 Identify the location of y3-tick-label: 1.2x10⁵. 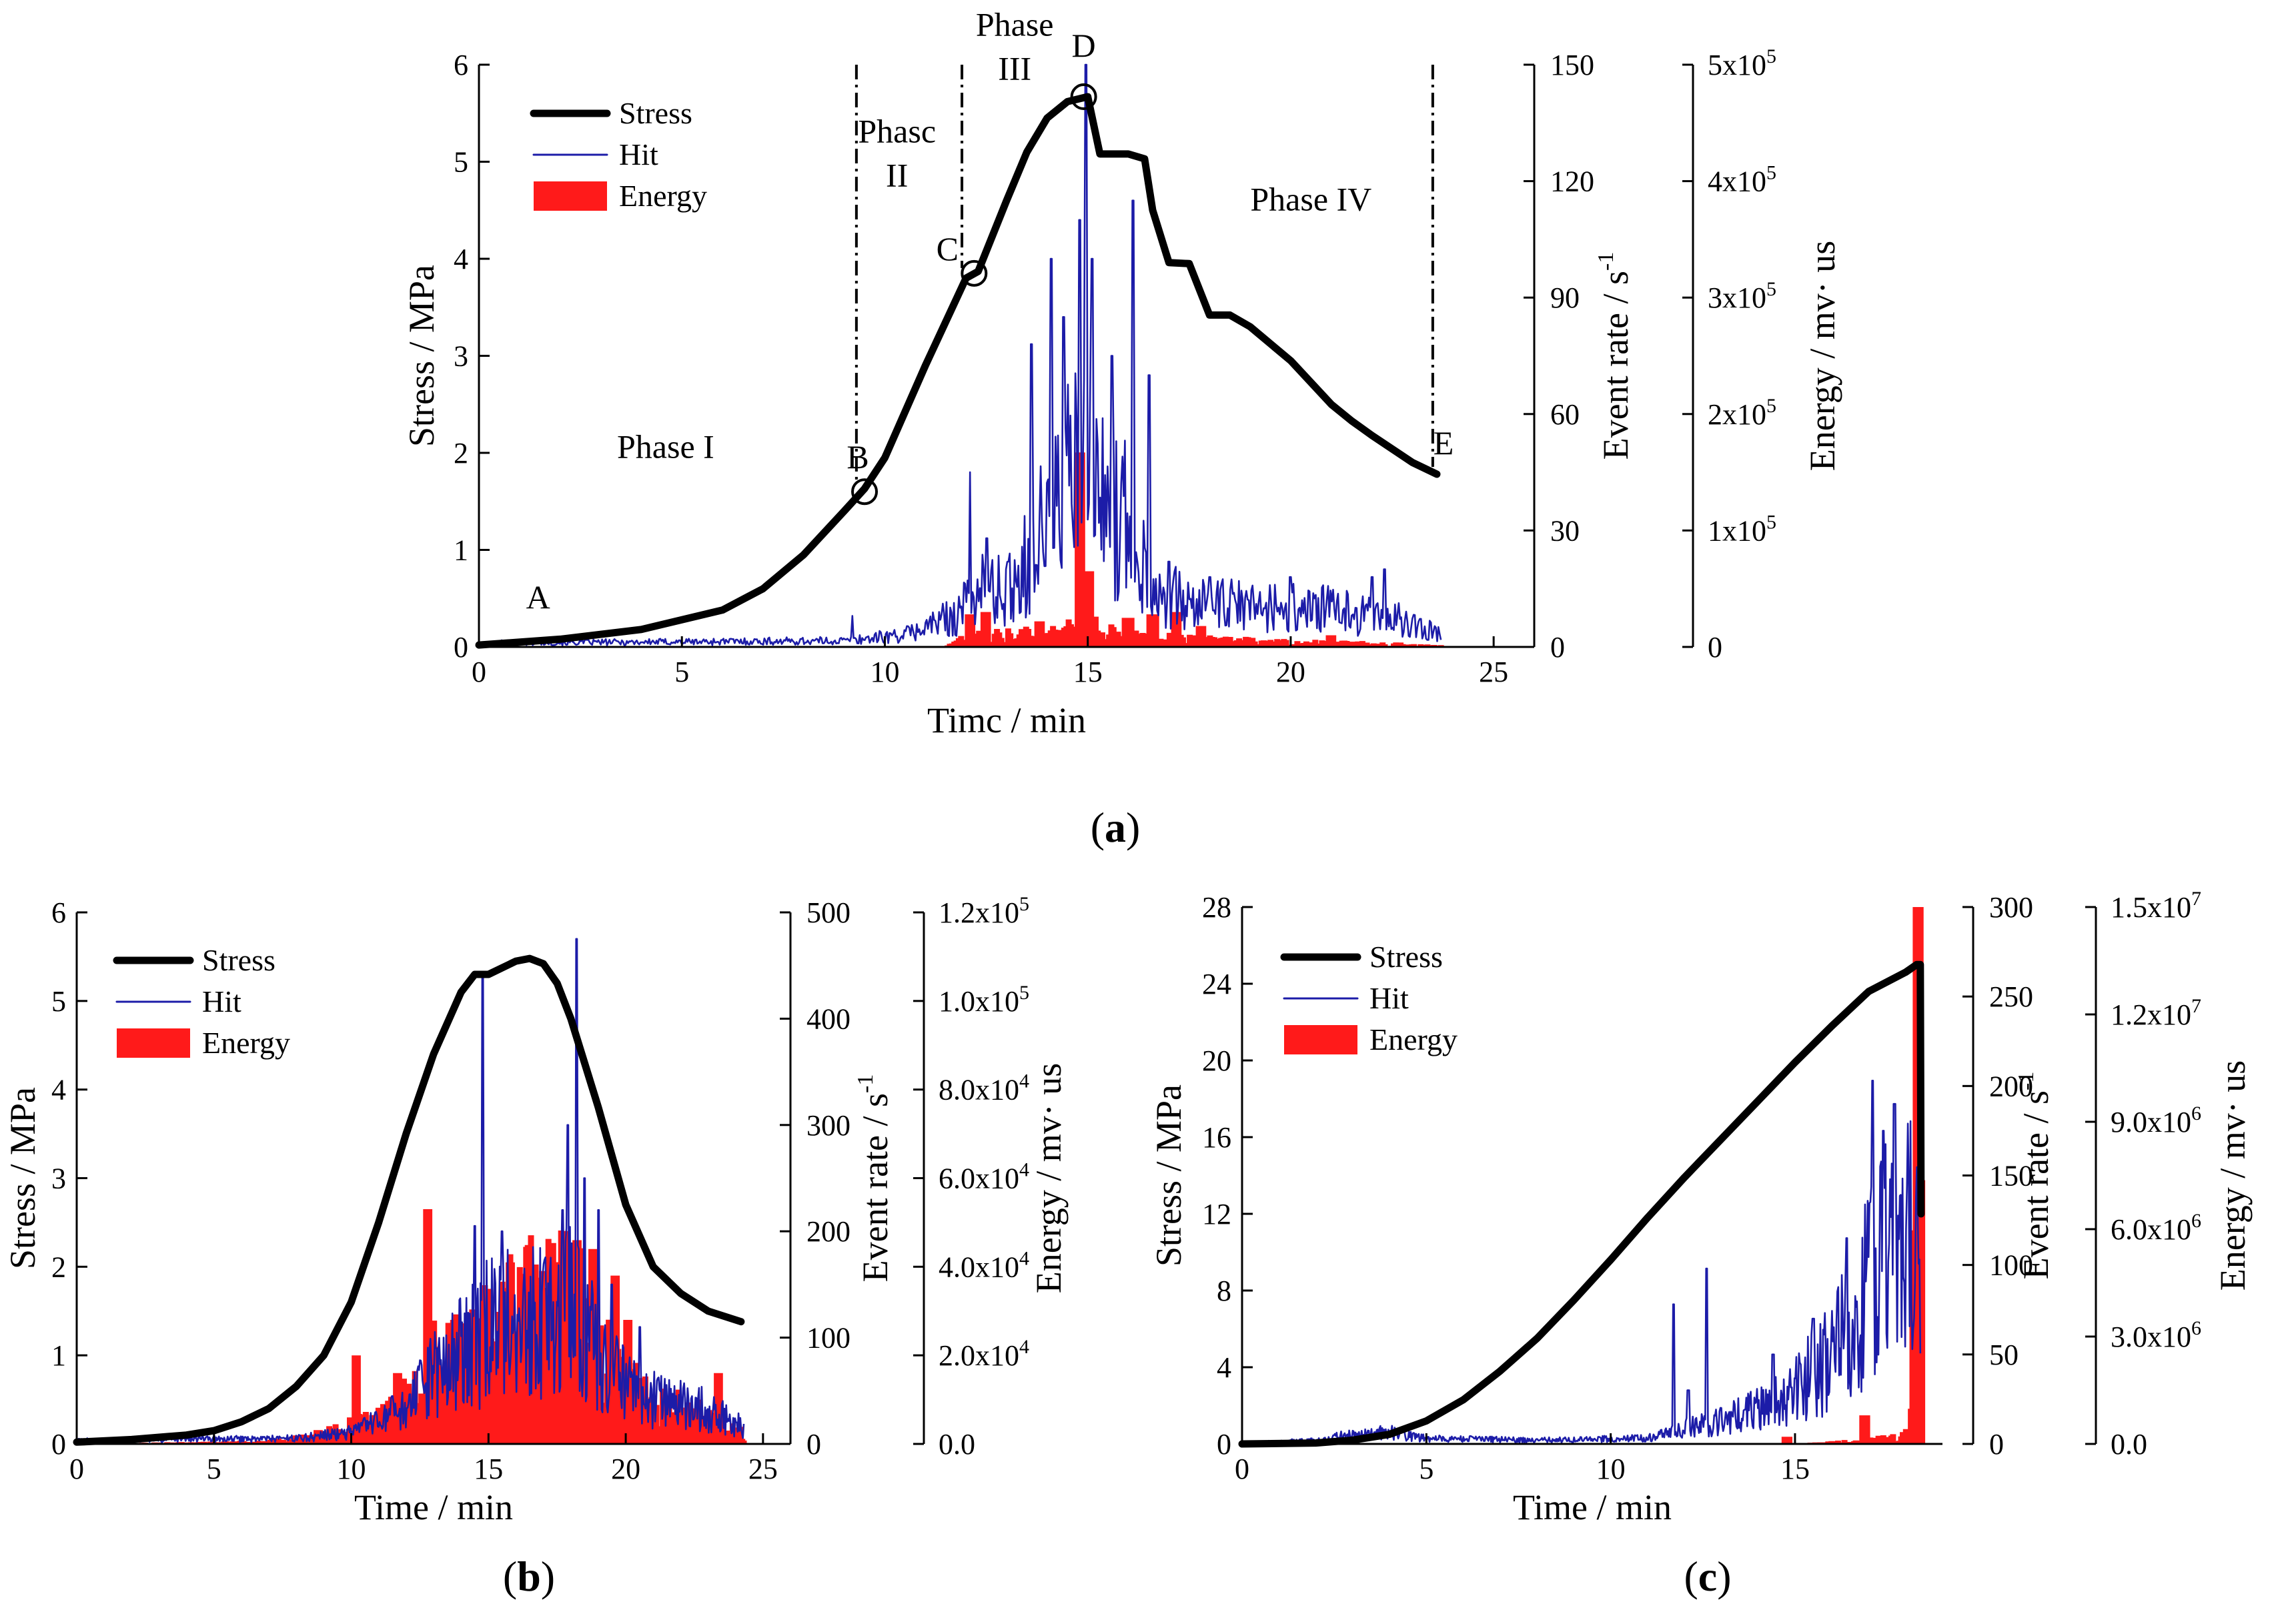
(984, 911).